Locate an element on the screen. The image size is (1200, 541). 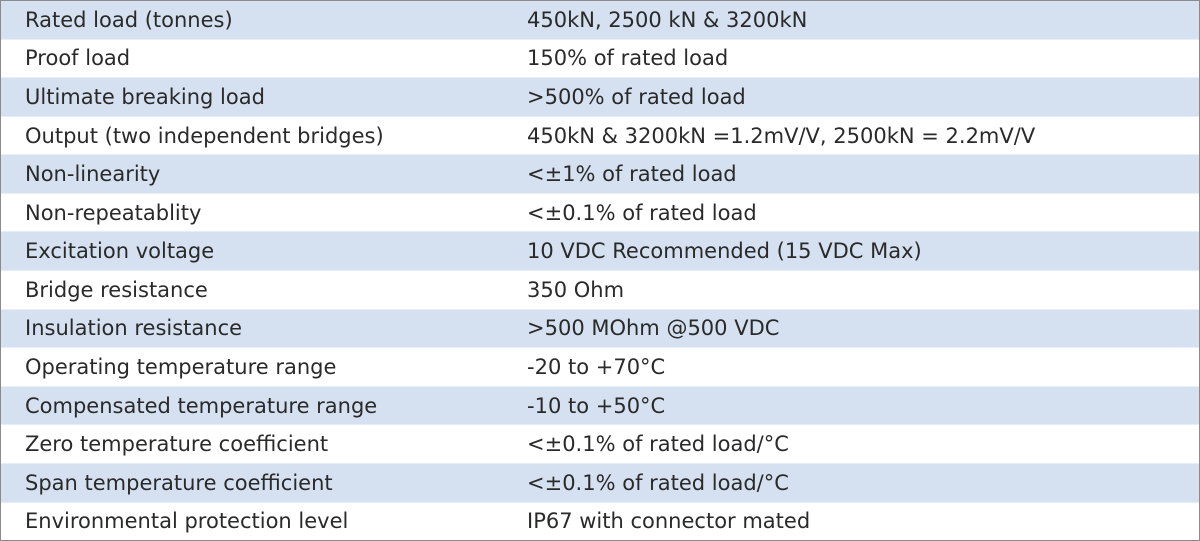
value-cell: 350 Ohm is located at coordinates (576, 289).